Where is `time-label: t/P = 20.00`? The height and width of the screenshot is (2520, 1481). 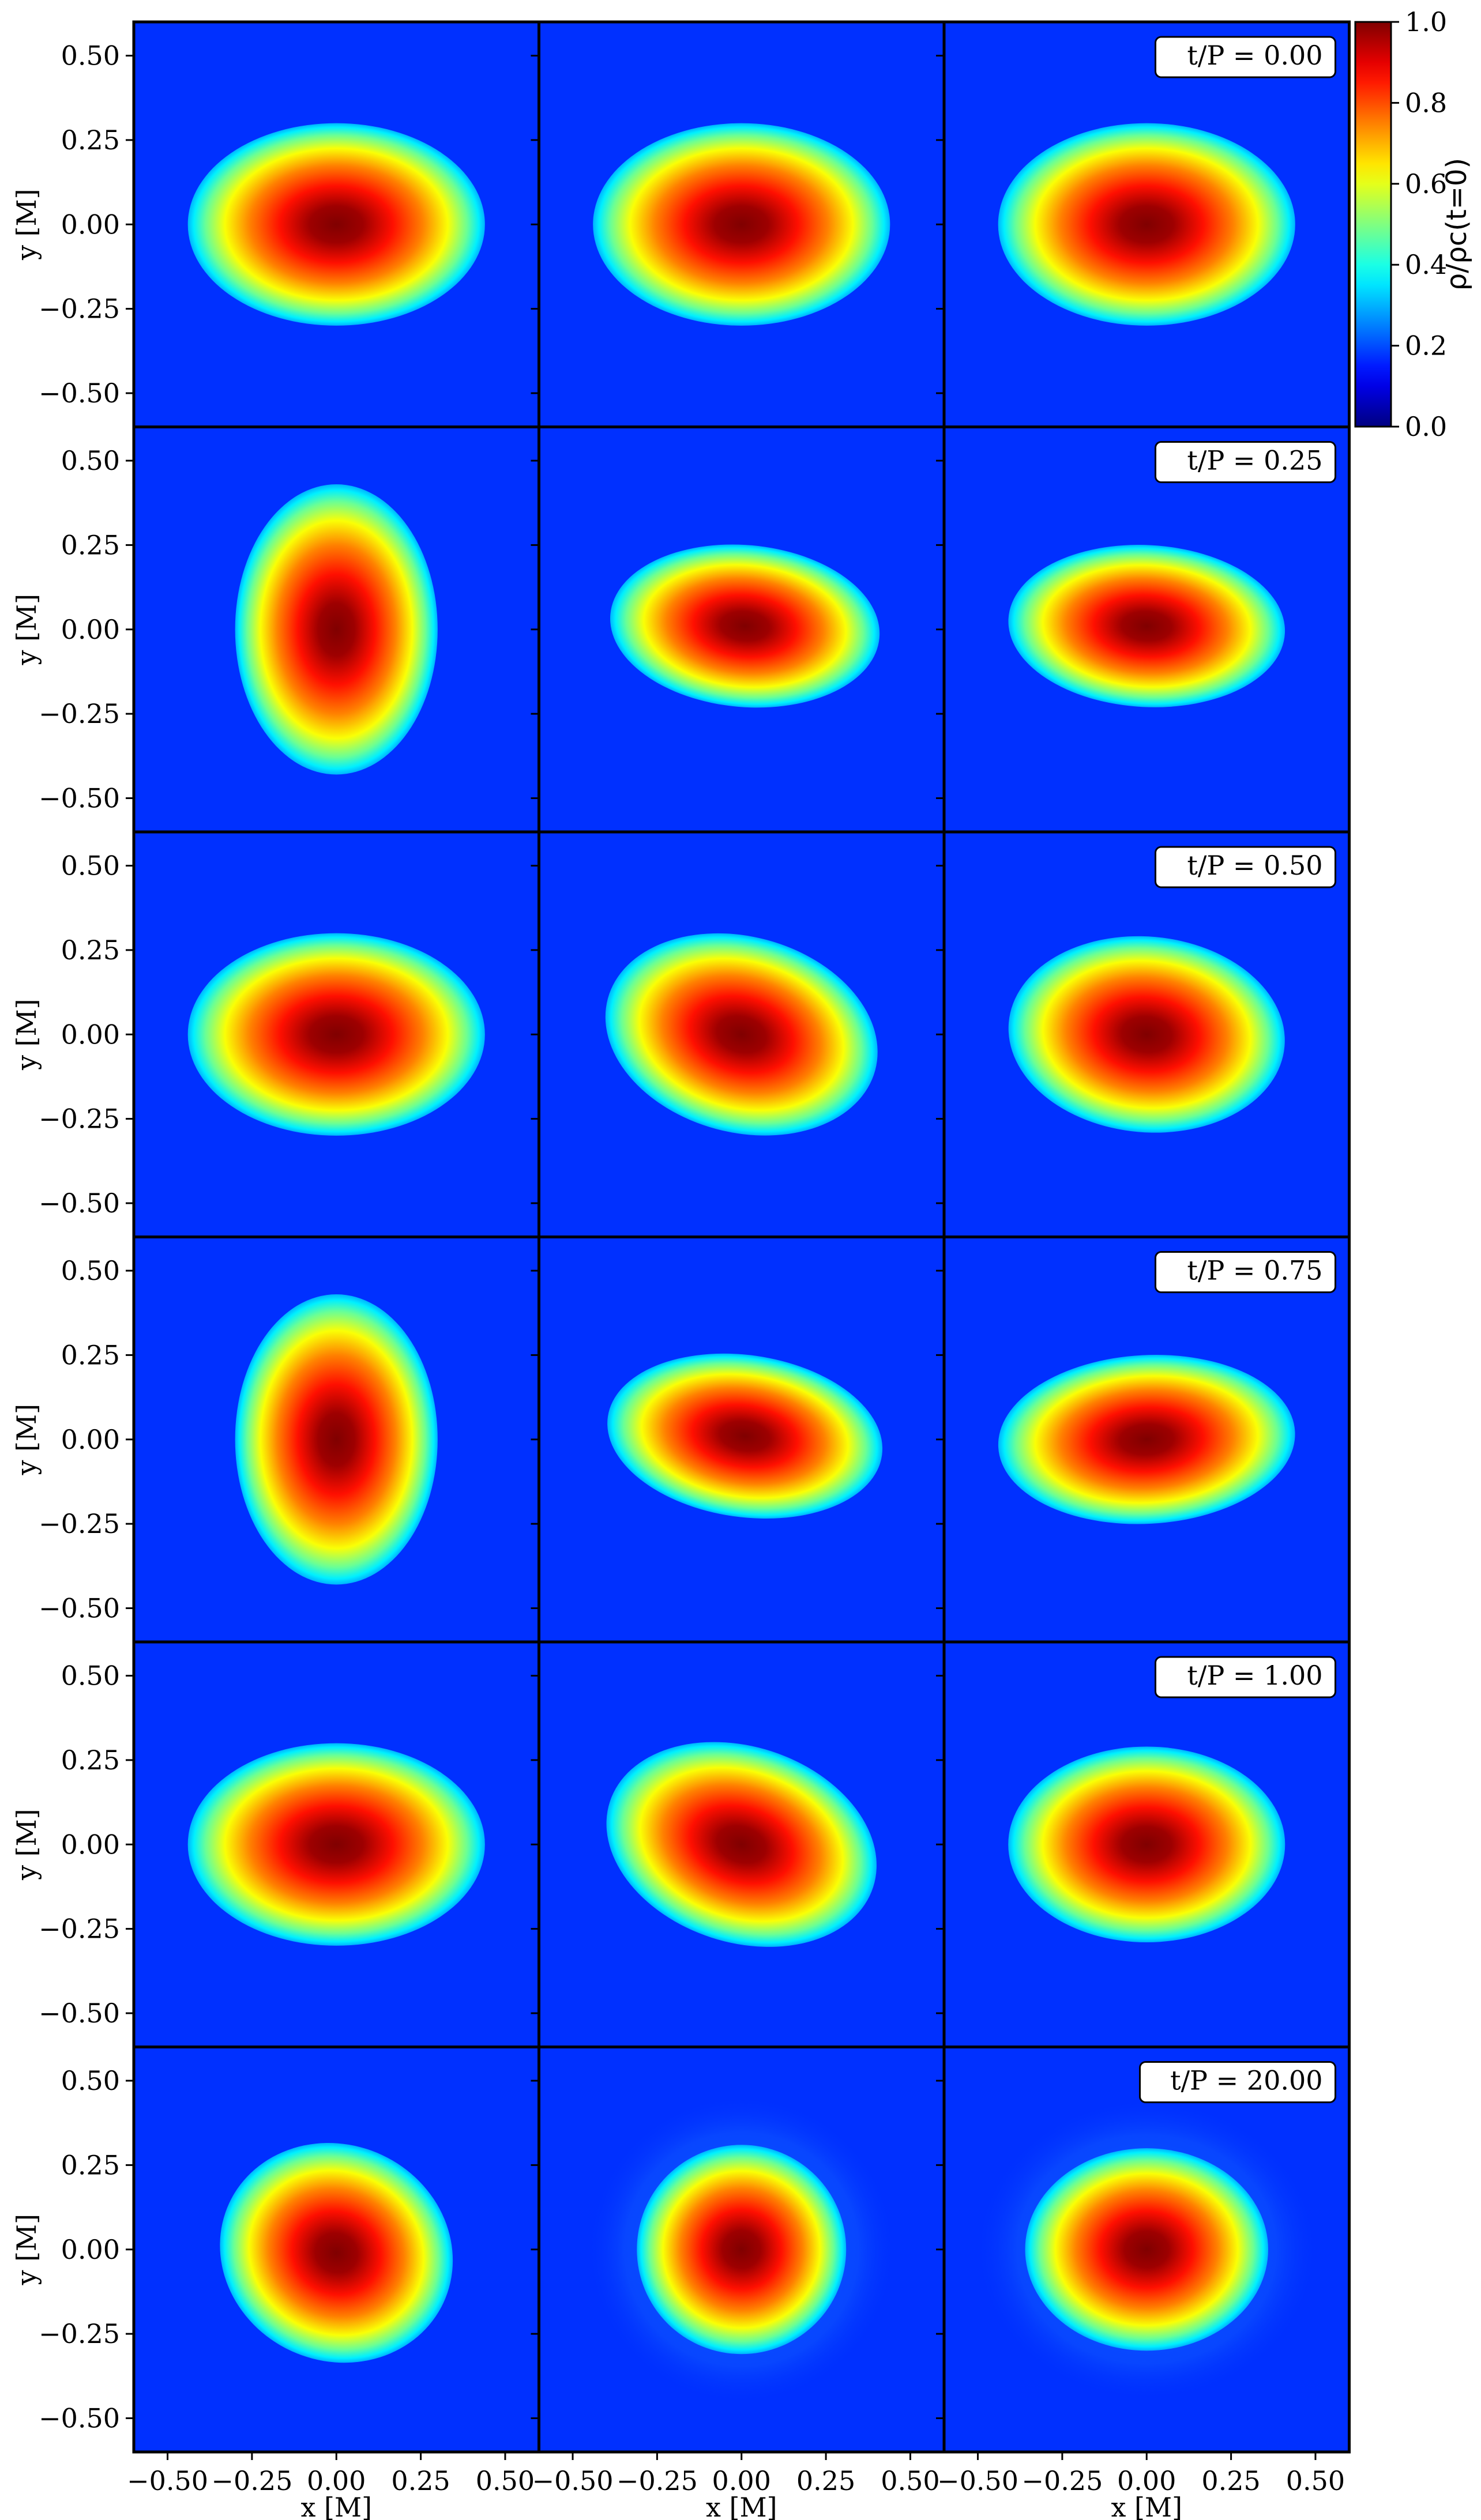
time-label: t/P = 20.00 is located at coordinates (1246, 2081).